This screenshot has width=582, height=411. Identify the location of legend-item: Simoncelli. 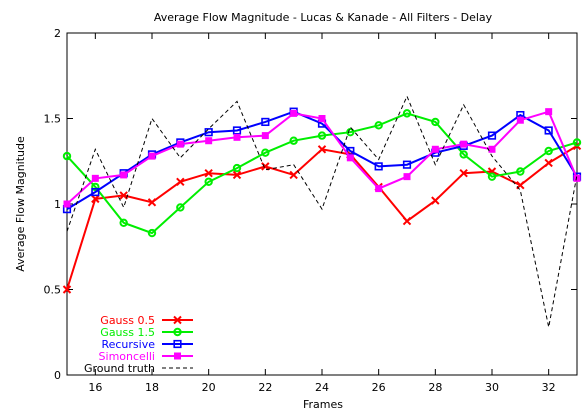
(146, 356).